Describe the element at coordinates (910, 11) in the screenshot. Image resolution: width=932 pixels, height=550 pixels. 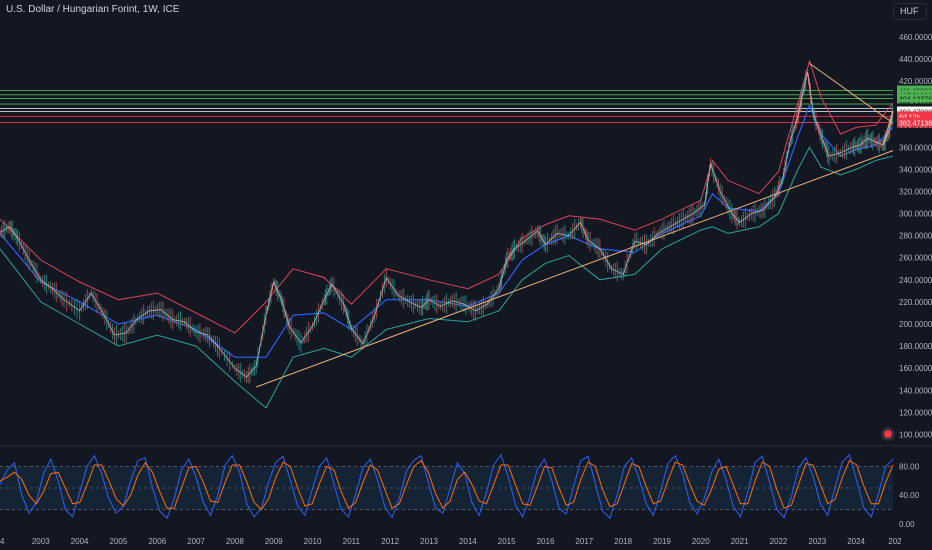
I see `currency-unit-button: HUF` at that location.